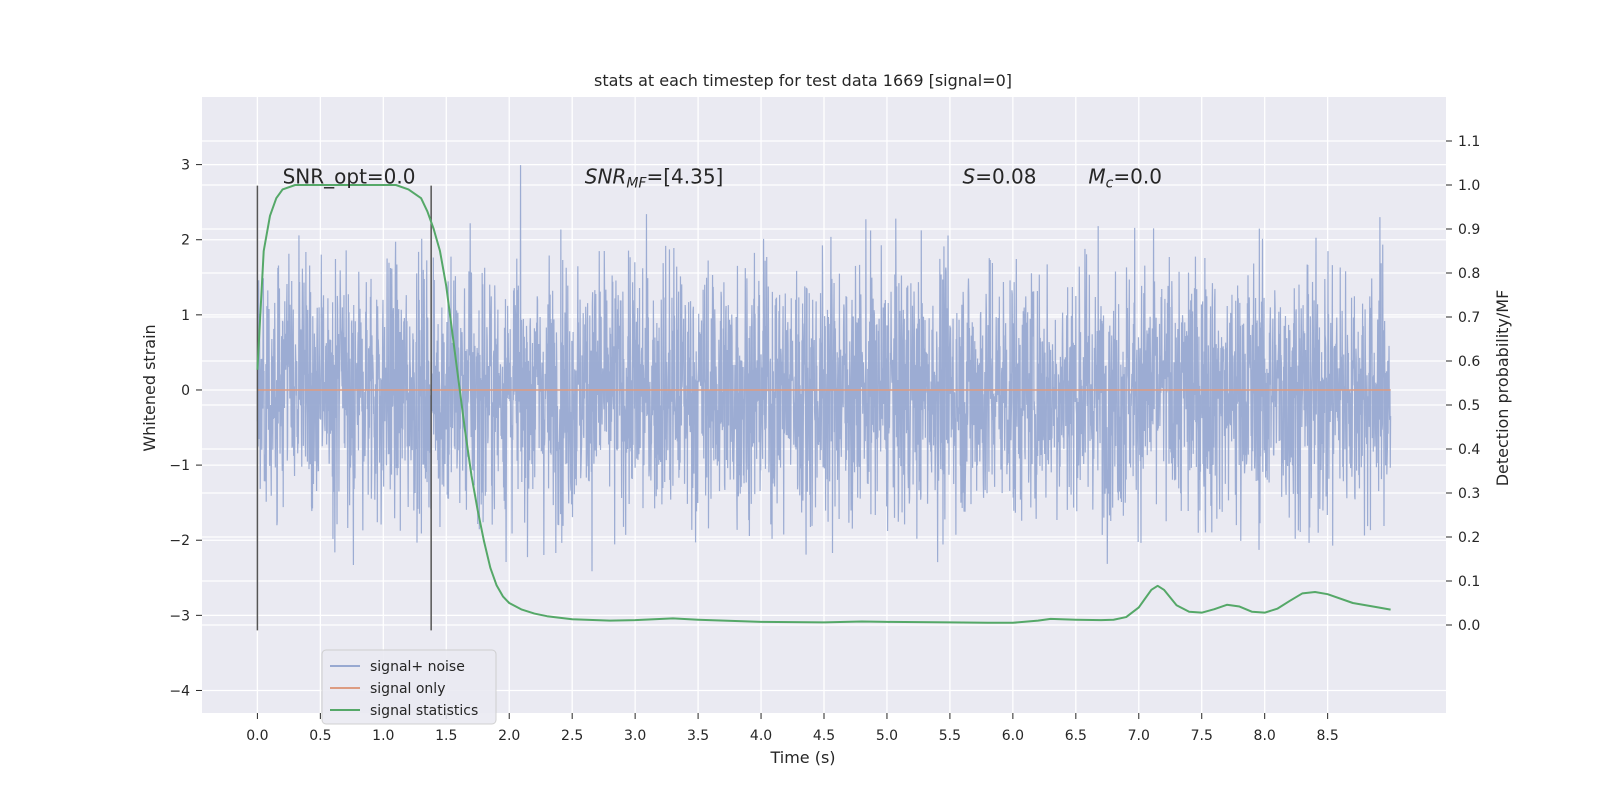  Describe the element at coordinates (417, 667) in the screenshot. I see `legend-label: signal+ noise` at that location.